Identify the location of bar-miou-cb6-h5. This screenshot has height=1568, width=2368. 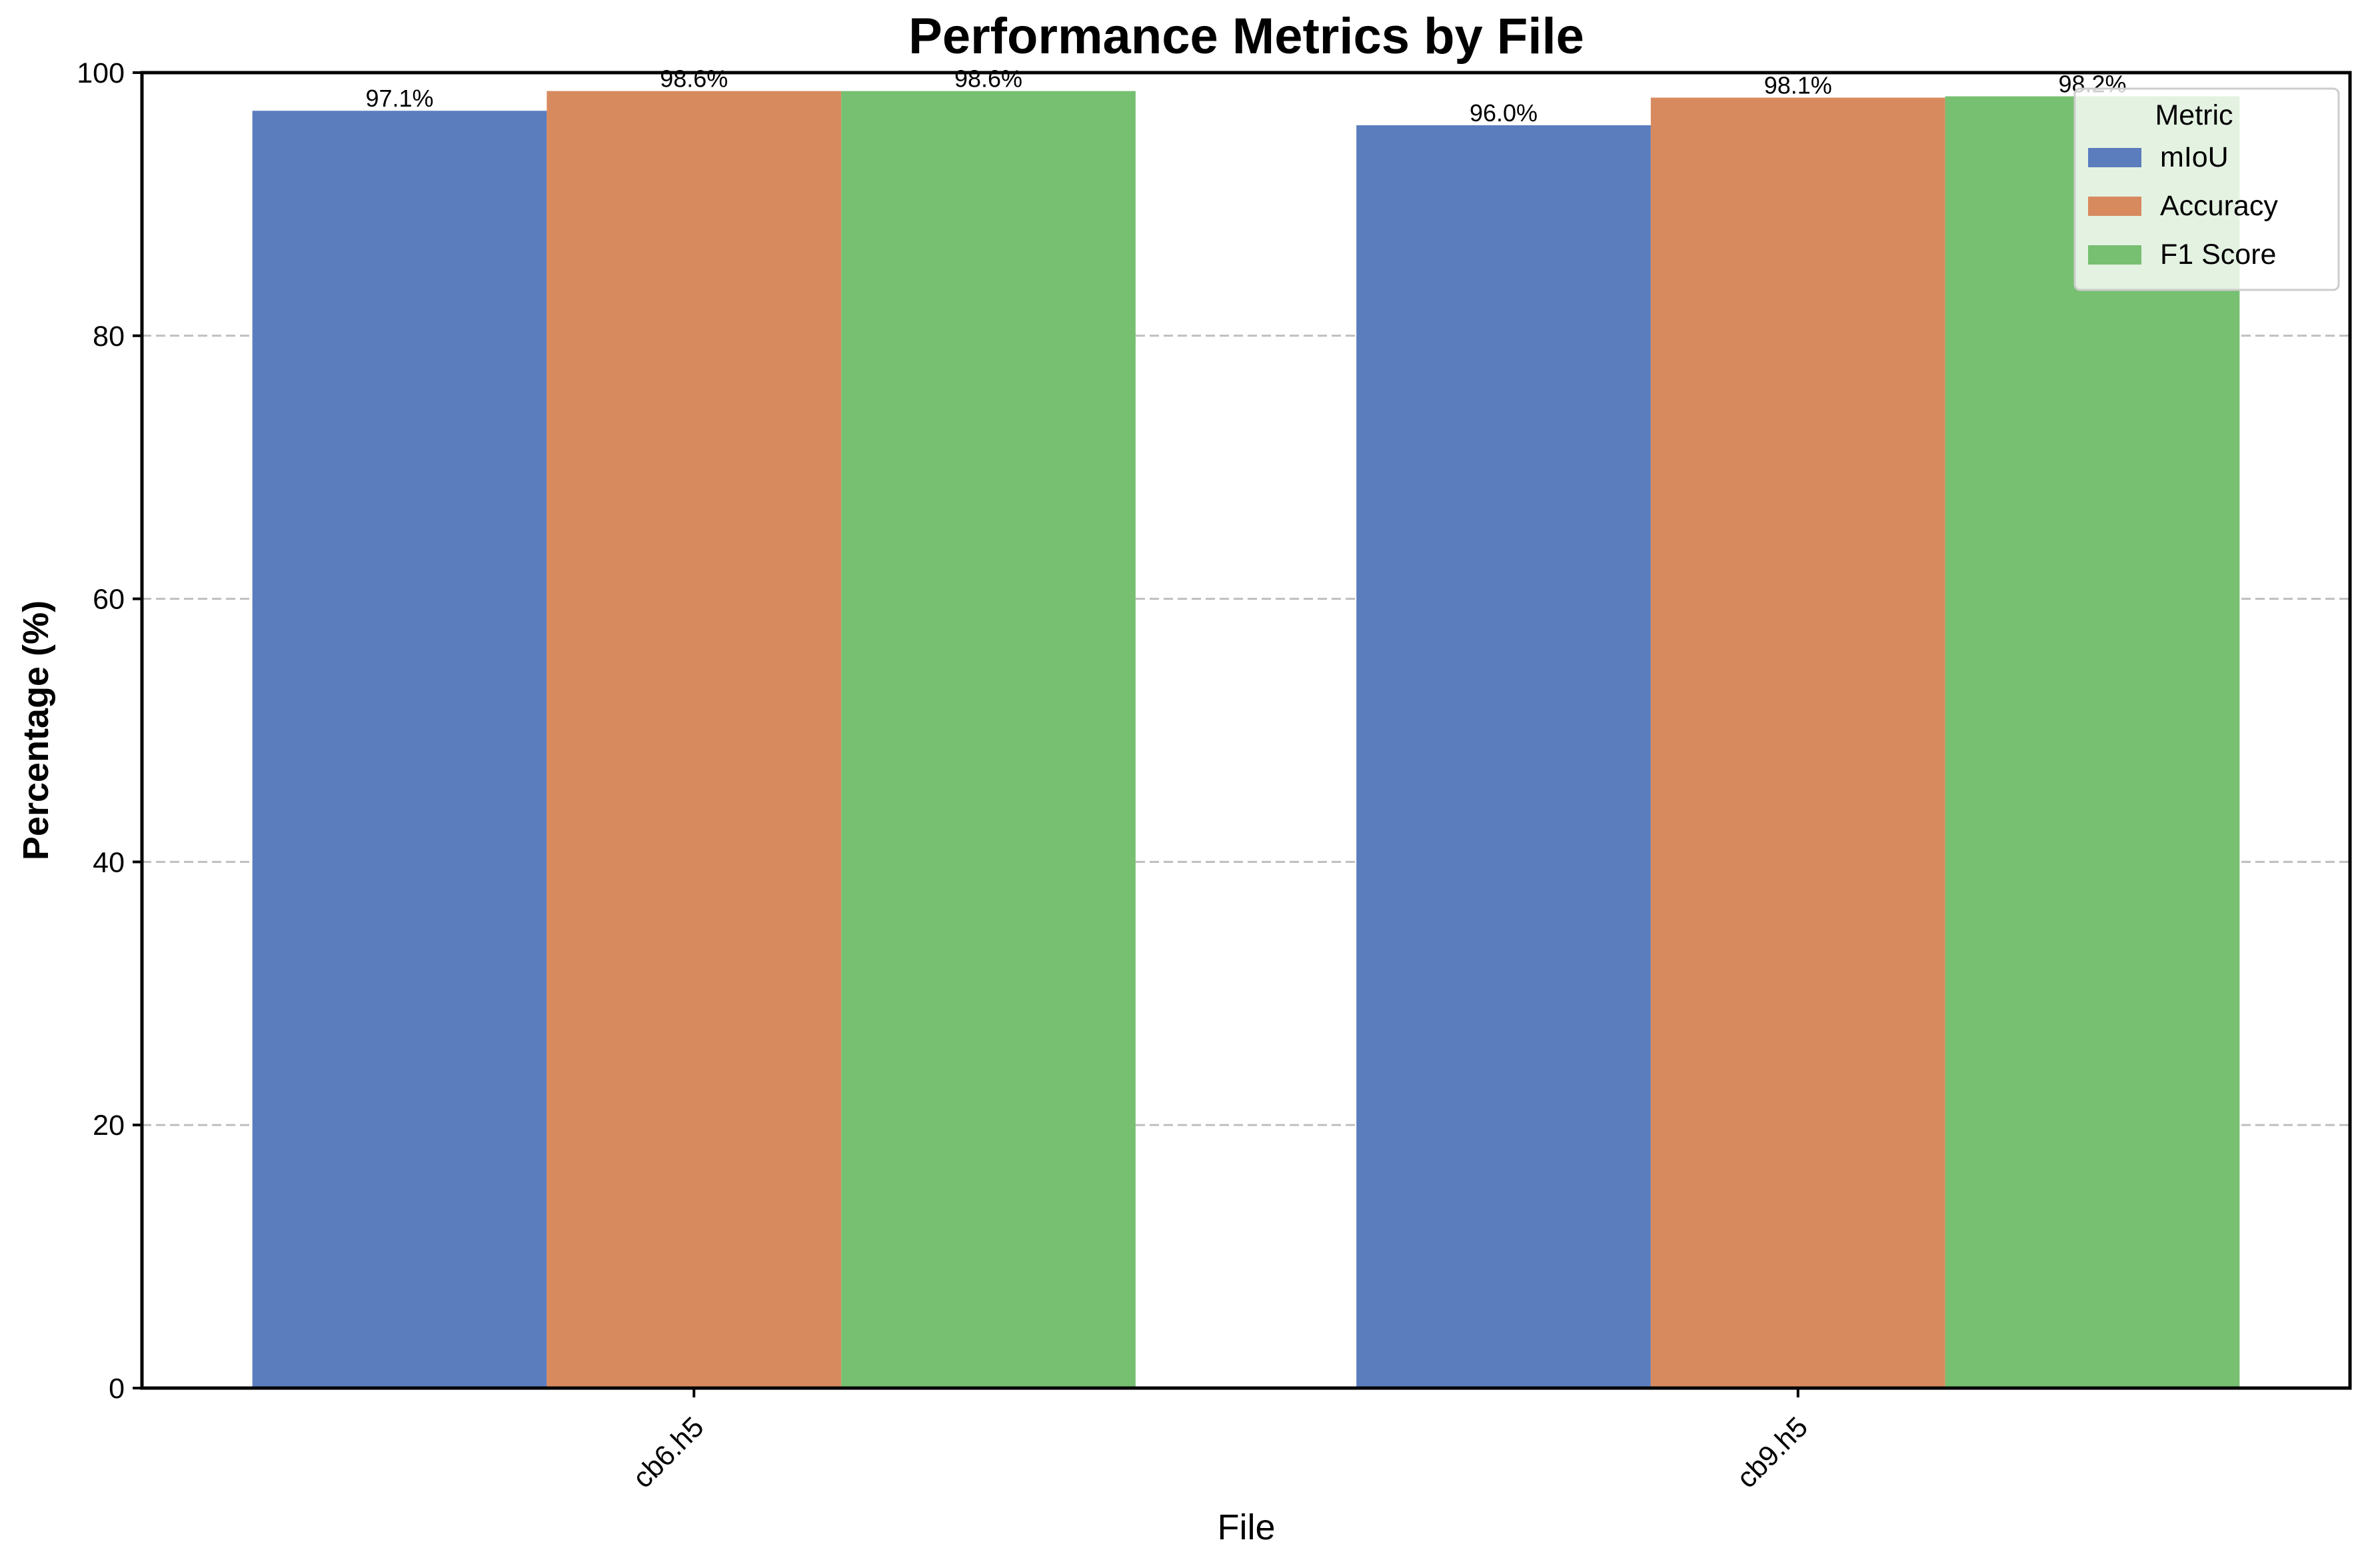
(399, 750).